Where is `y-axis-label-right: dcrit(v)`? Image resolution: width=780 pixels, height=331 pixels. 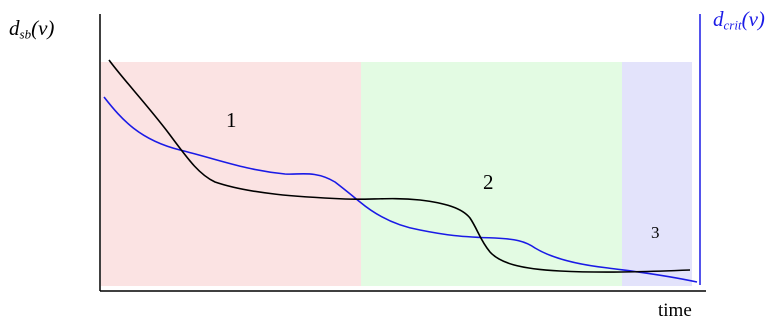 y-axis-label-right: dcrit(v) is located at coordinates (739, 20).